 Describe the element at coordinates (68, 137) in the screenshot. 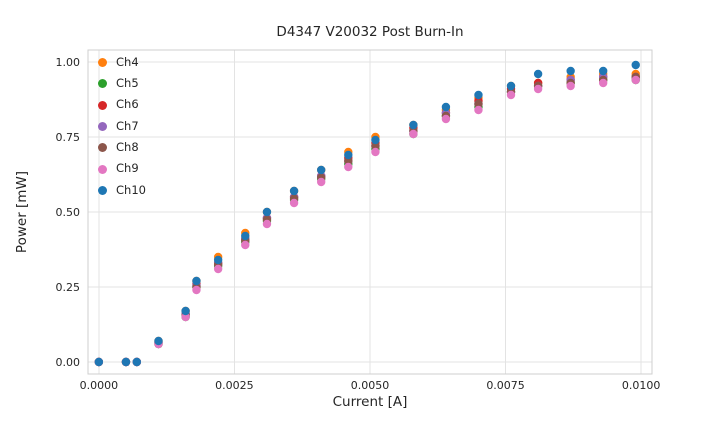

I see `y-tick-label: 0.75` at that location.